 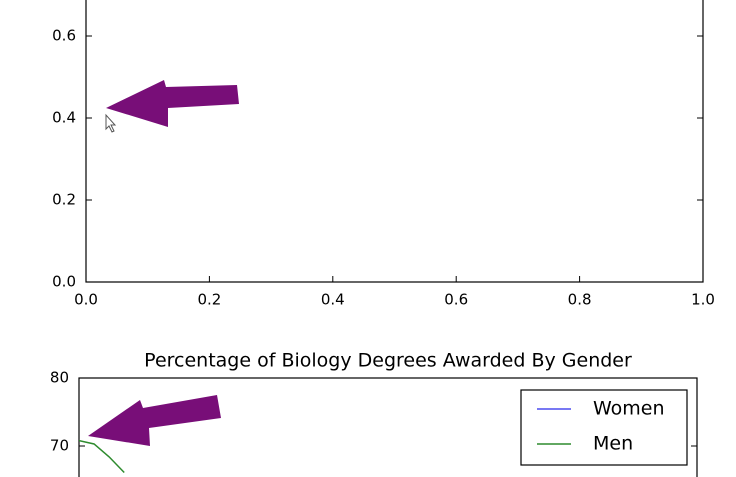 I want to click on x-tick-label: 0.6, so click(x=456, y=300).